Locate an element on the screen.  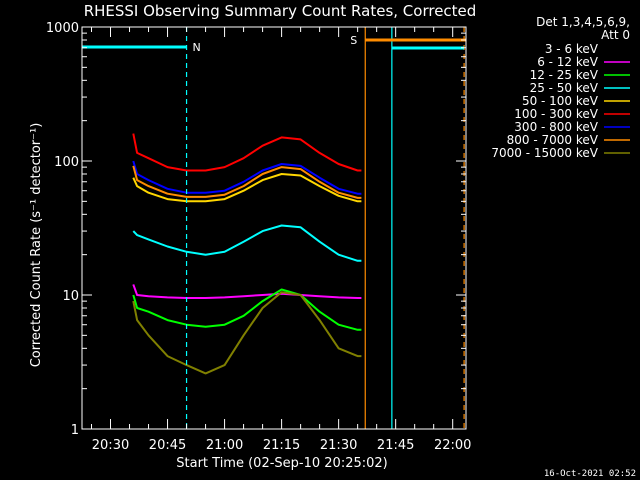
legend-label-9: 7000 - 15000 keV is located at coordinates (544, 153).